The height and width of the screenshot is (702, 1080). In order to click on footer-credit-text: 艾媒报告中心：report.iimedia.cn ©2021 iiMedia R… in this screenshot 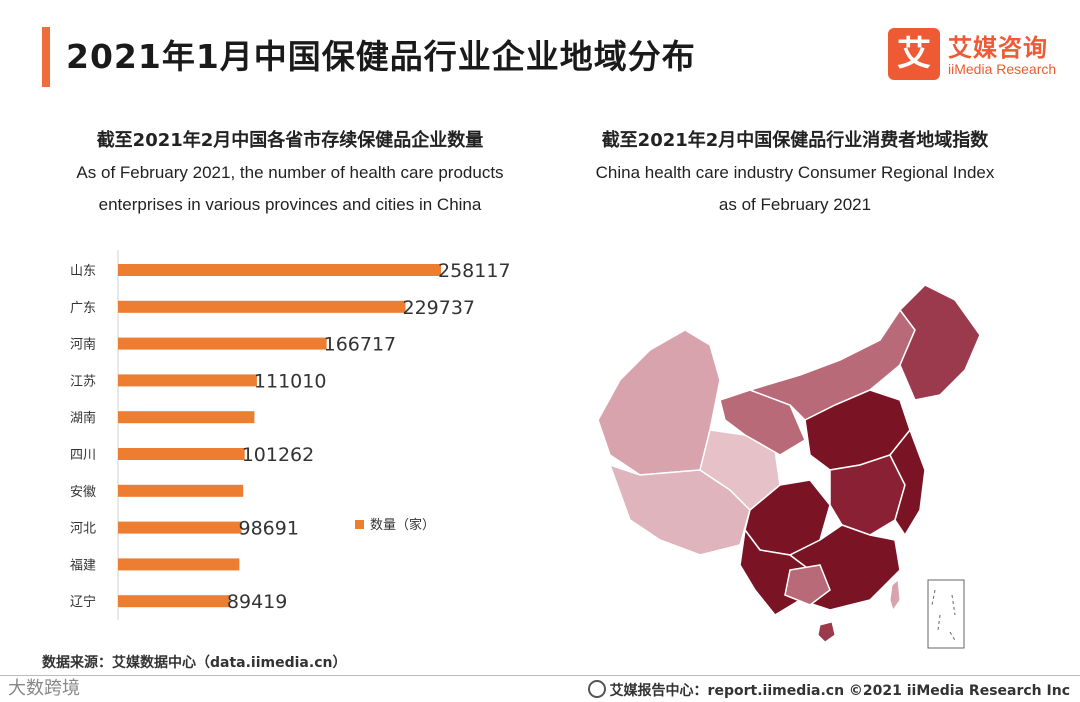, I will do `click(839, 691)`.